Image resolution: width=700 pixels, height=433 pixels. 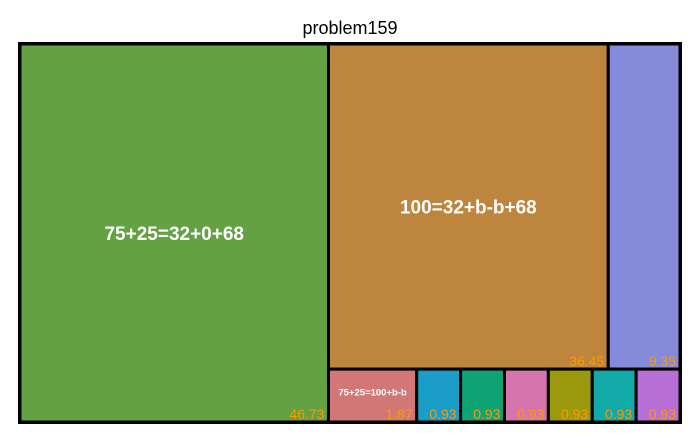 What do you see at coordinates (586, 361) in the screenshot?
I see `cell-value-label: 36.45` at bounding box center [586, 361].